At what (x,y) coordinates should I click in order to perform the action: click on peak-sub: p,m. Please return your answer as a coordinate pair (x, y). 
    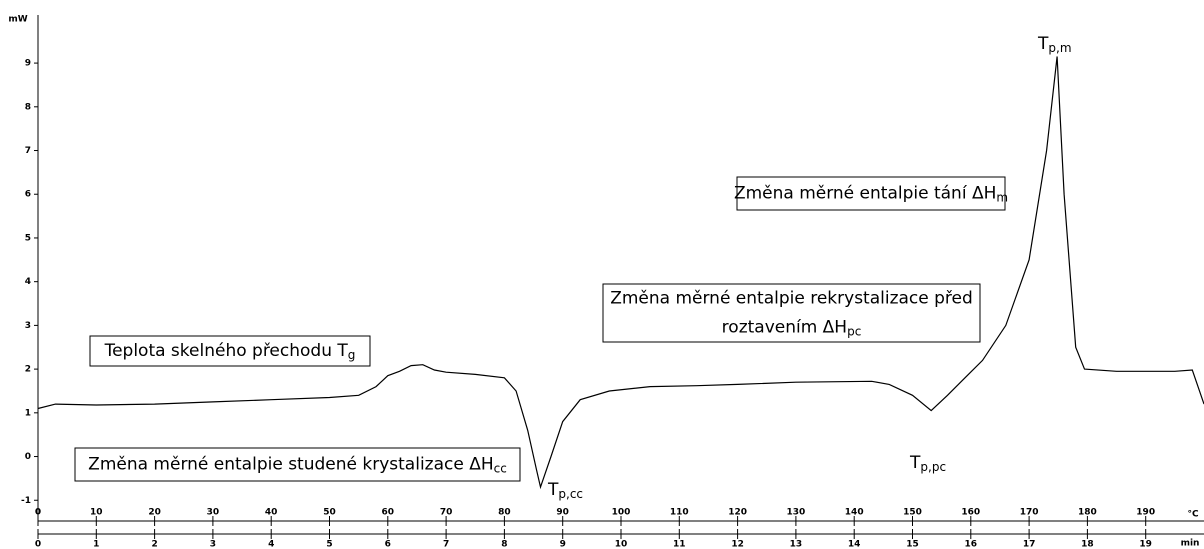
    Looking at the image, I should click on (1059, 48).